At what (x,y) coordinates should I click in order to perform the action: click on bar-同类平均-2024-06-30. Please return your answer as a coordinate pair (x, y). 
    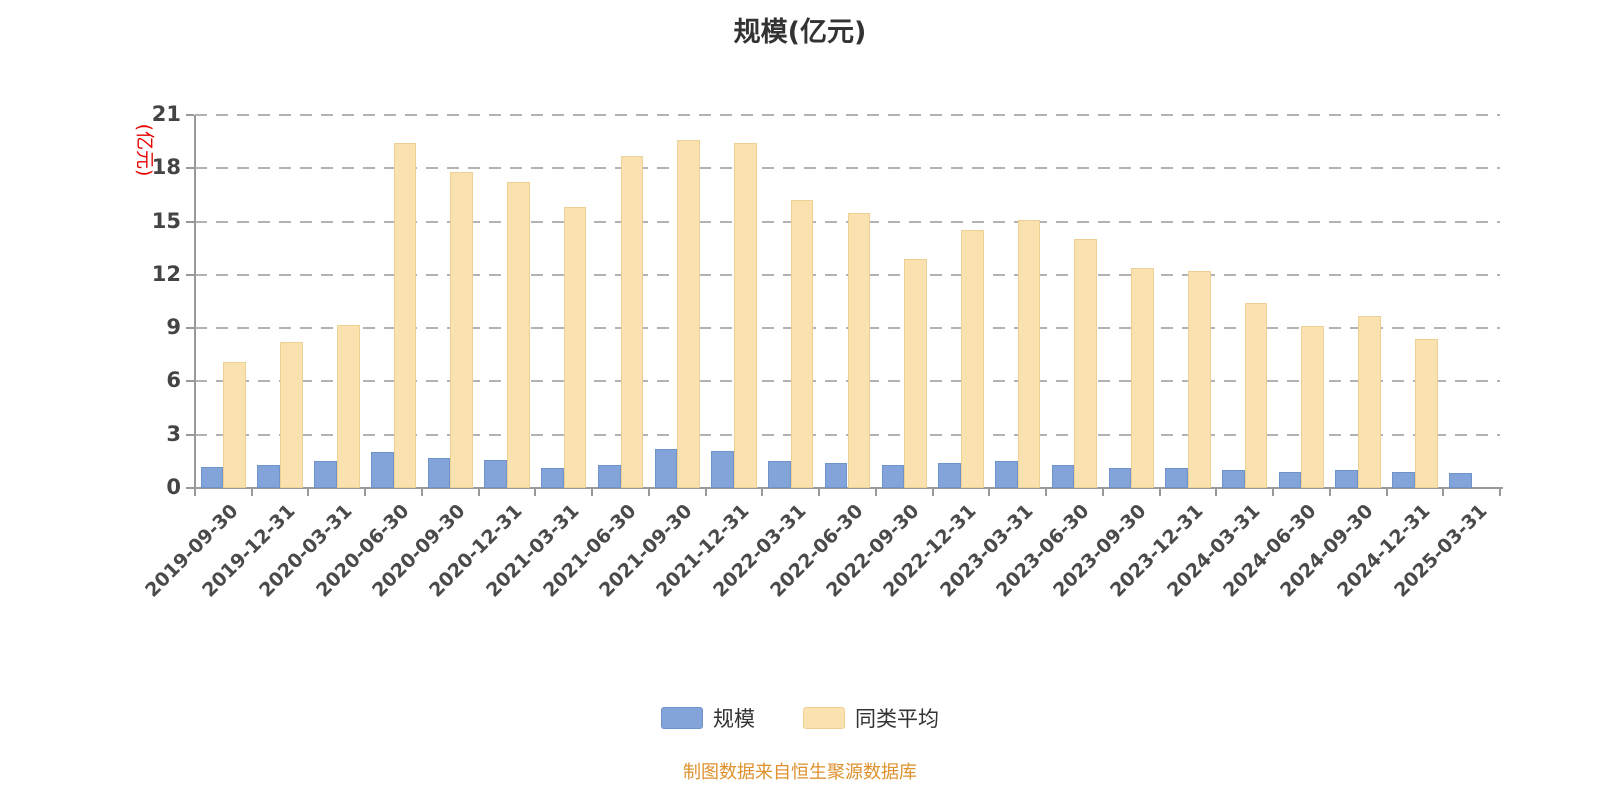
    Looking at the image, I should click on (1313, 407).